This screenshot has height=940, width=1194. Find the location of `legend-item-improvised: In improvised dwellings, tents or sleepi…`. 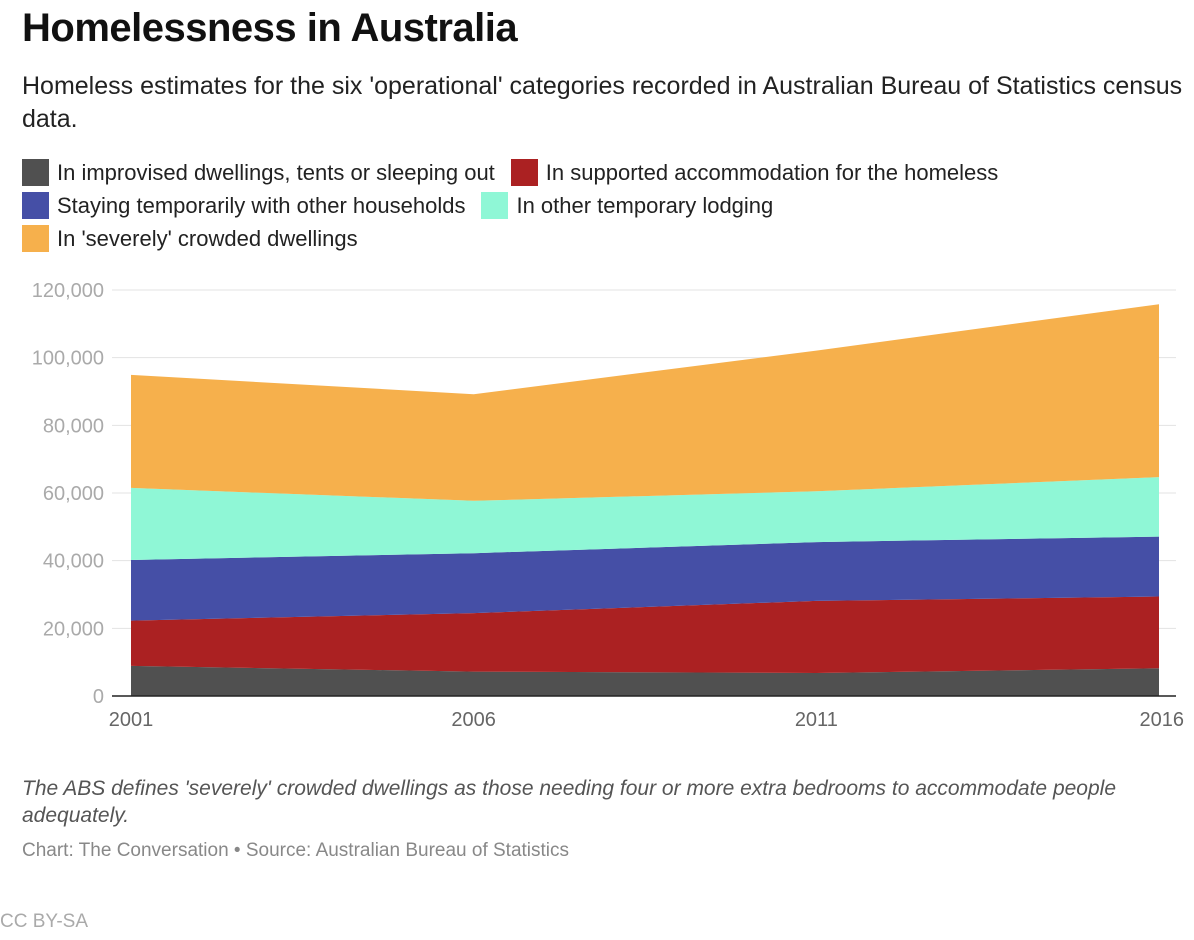

legend-item-improvised: In improvised dwellings, tents or sleepi… is located at coordinates (258, 172).